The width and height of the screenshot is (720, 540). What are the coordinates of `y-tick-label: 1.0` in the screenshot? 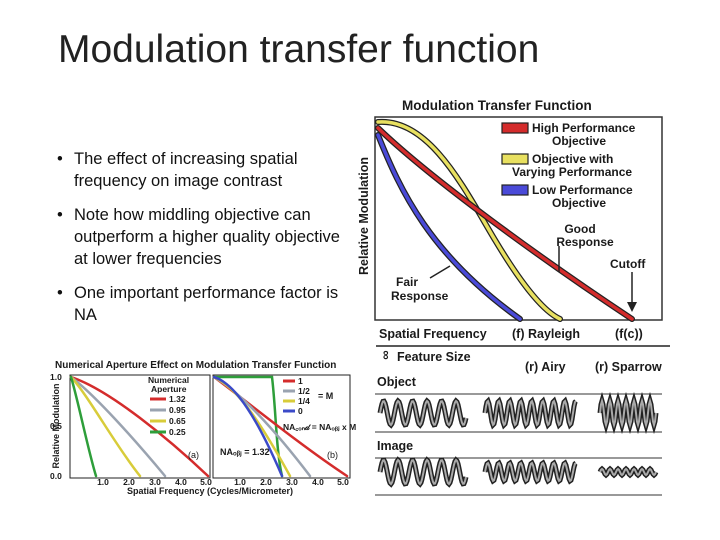 It's located at (56, 377).